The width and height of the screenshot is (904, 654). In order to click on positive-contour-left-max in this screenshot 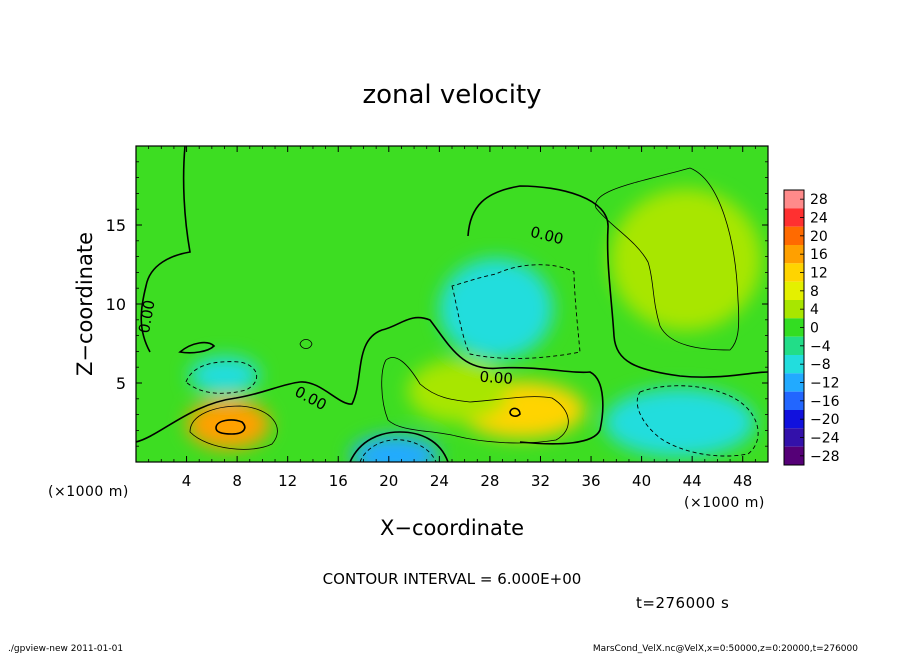, I will do `click(233, 427)`.